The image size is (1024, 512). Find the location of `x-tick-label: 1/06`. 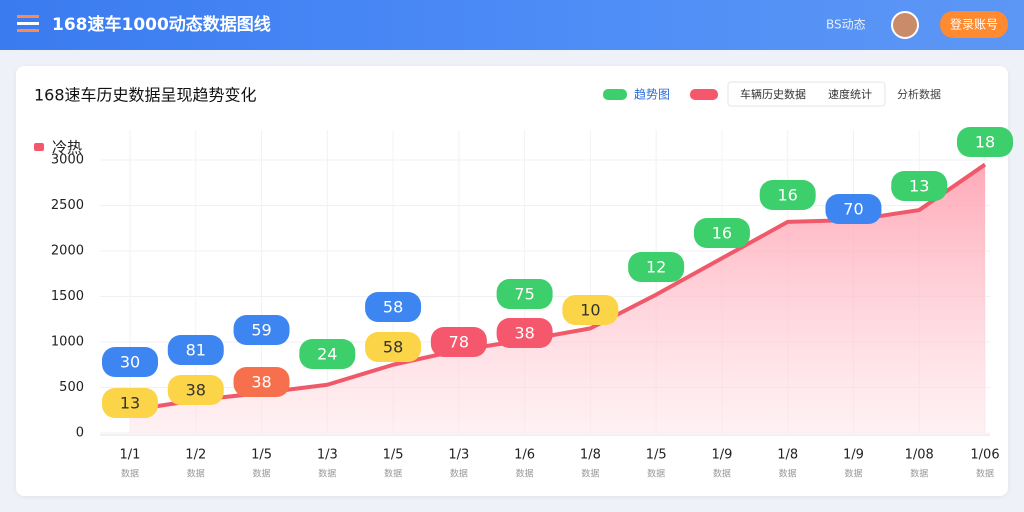

x-tick-label: 1/06 is located at coordinates (984, 455).